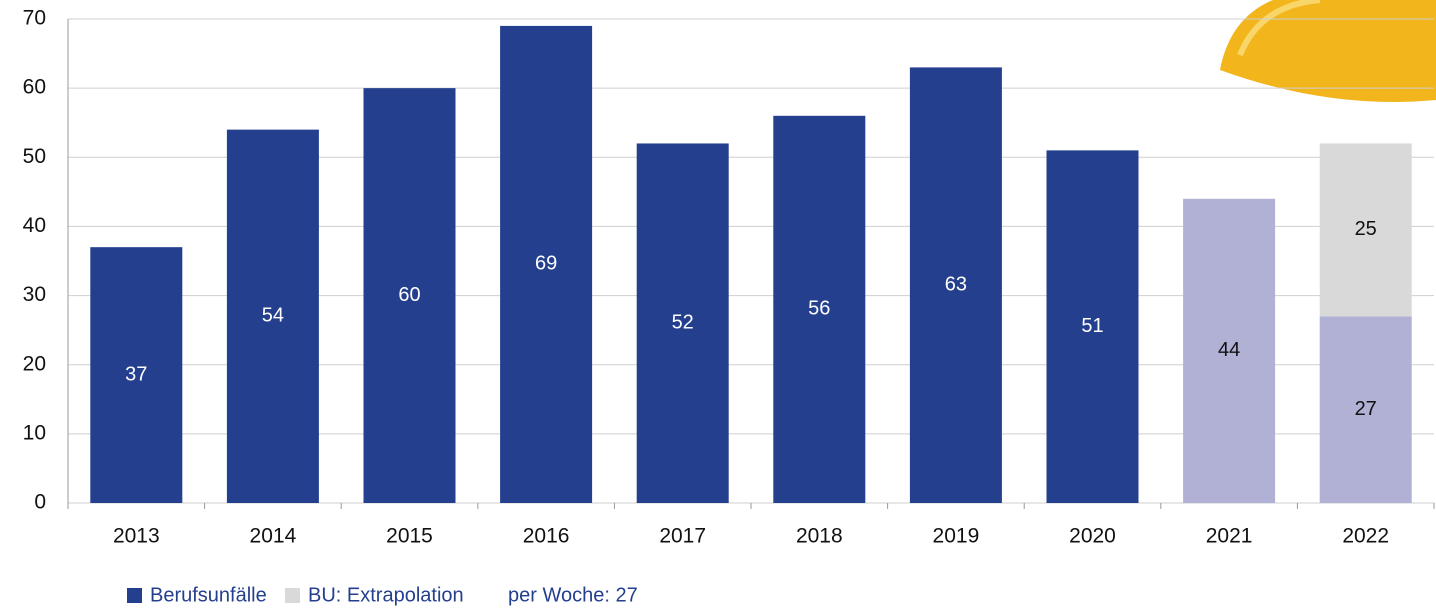 Image resolution: width=1436 pixels, height=611 pixels. What do you see at coordinates (34, 432) in the screenshot?
I see `y-tick-label: 10` at bounding box center [34, 432].